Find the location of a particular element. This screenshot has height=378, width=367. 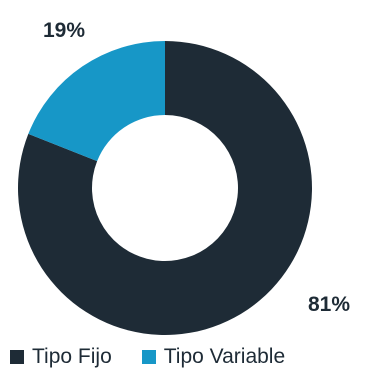

legend-item-tipo-variable: Tipo Variable is located at coordinates (213, 357).